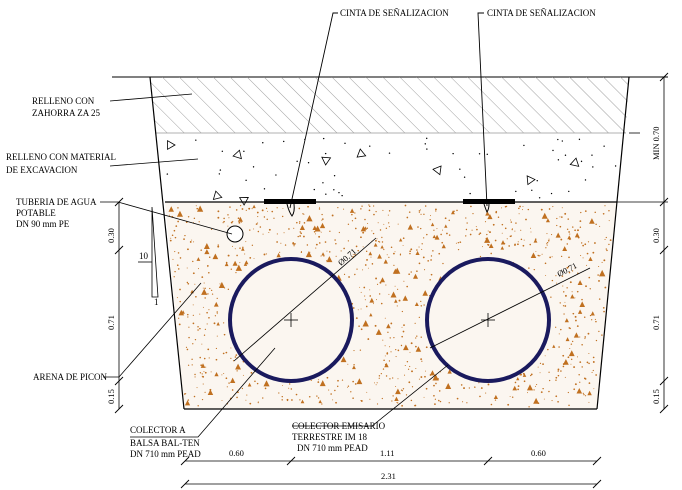 The image size is (682, 490). I want to click on label-slope-rise: 10, so click(144, 256).